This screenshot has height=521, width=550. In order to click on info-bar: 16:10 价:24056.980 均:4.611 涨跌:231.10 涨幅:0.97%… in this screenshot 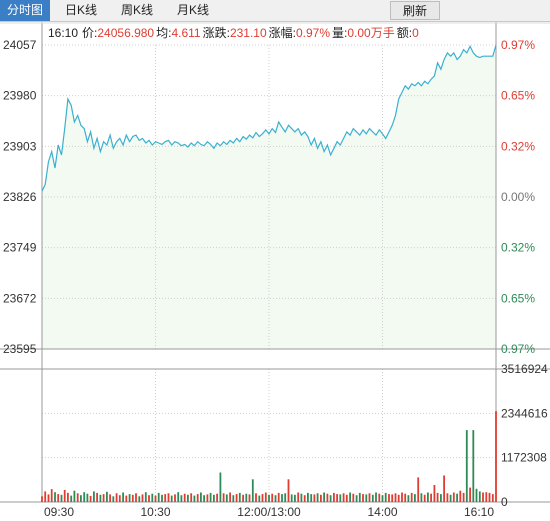, I will do `click(233, 32)`.